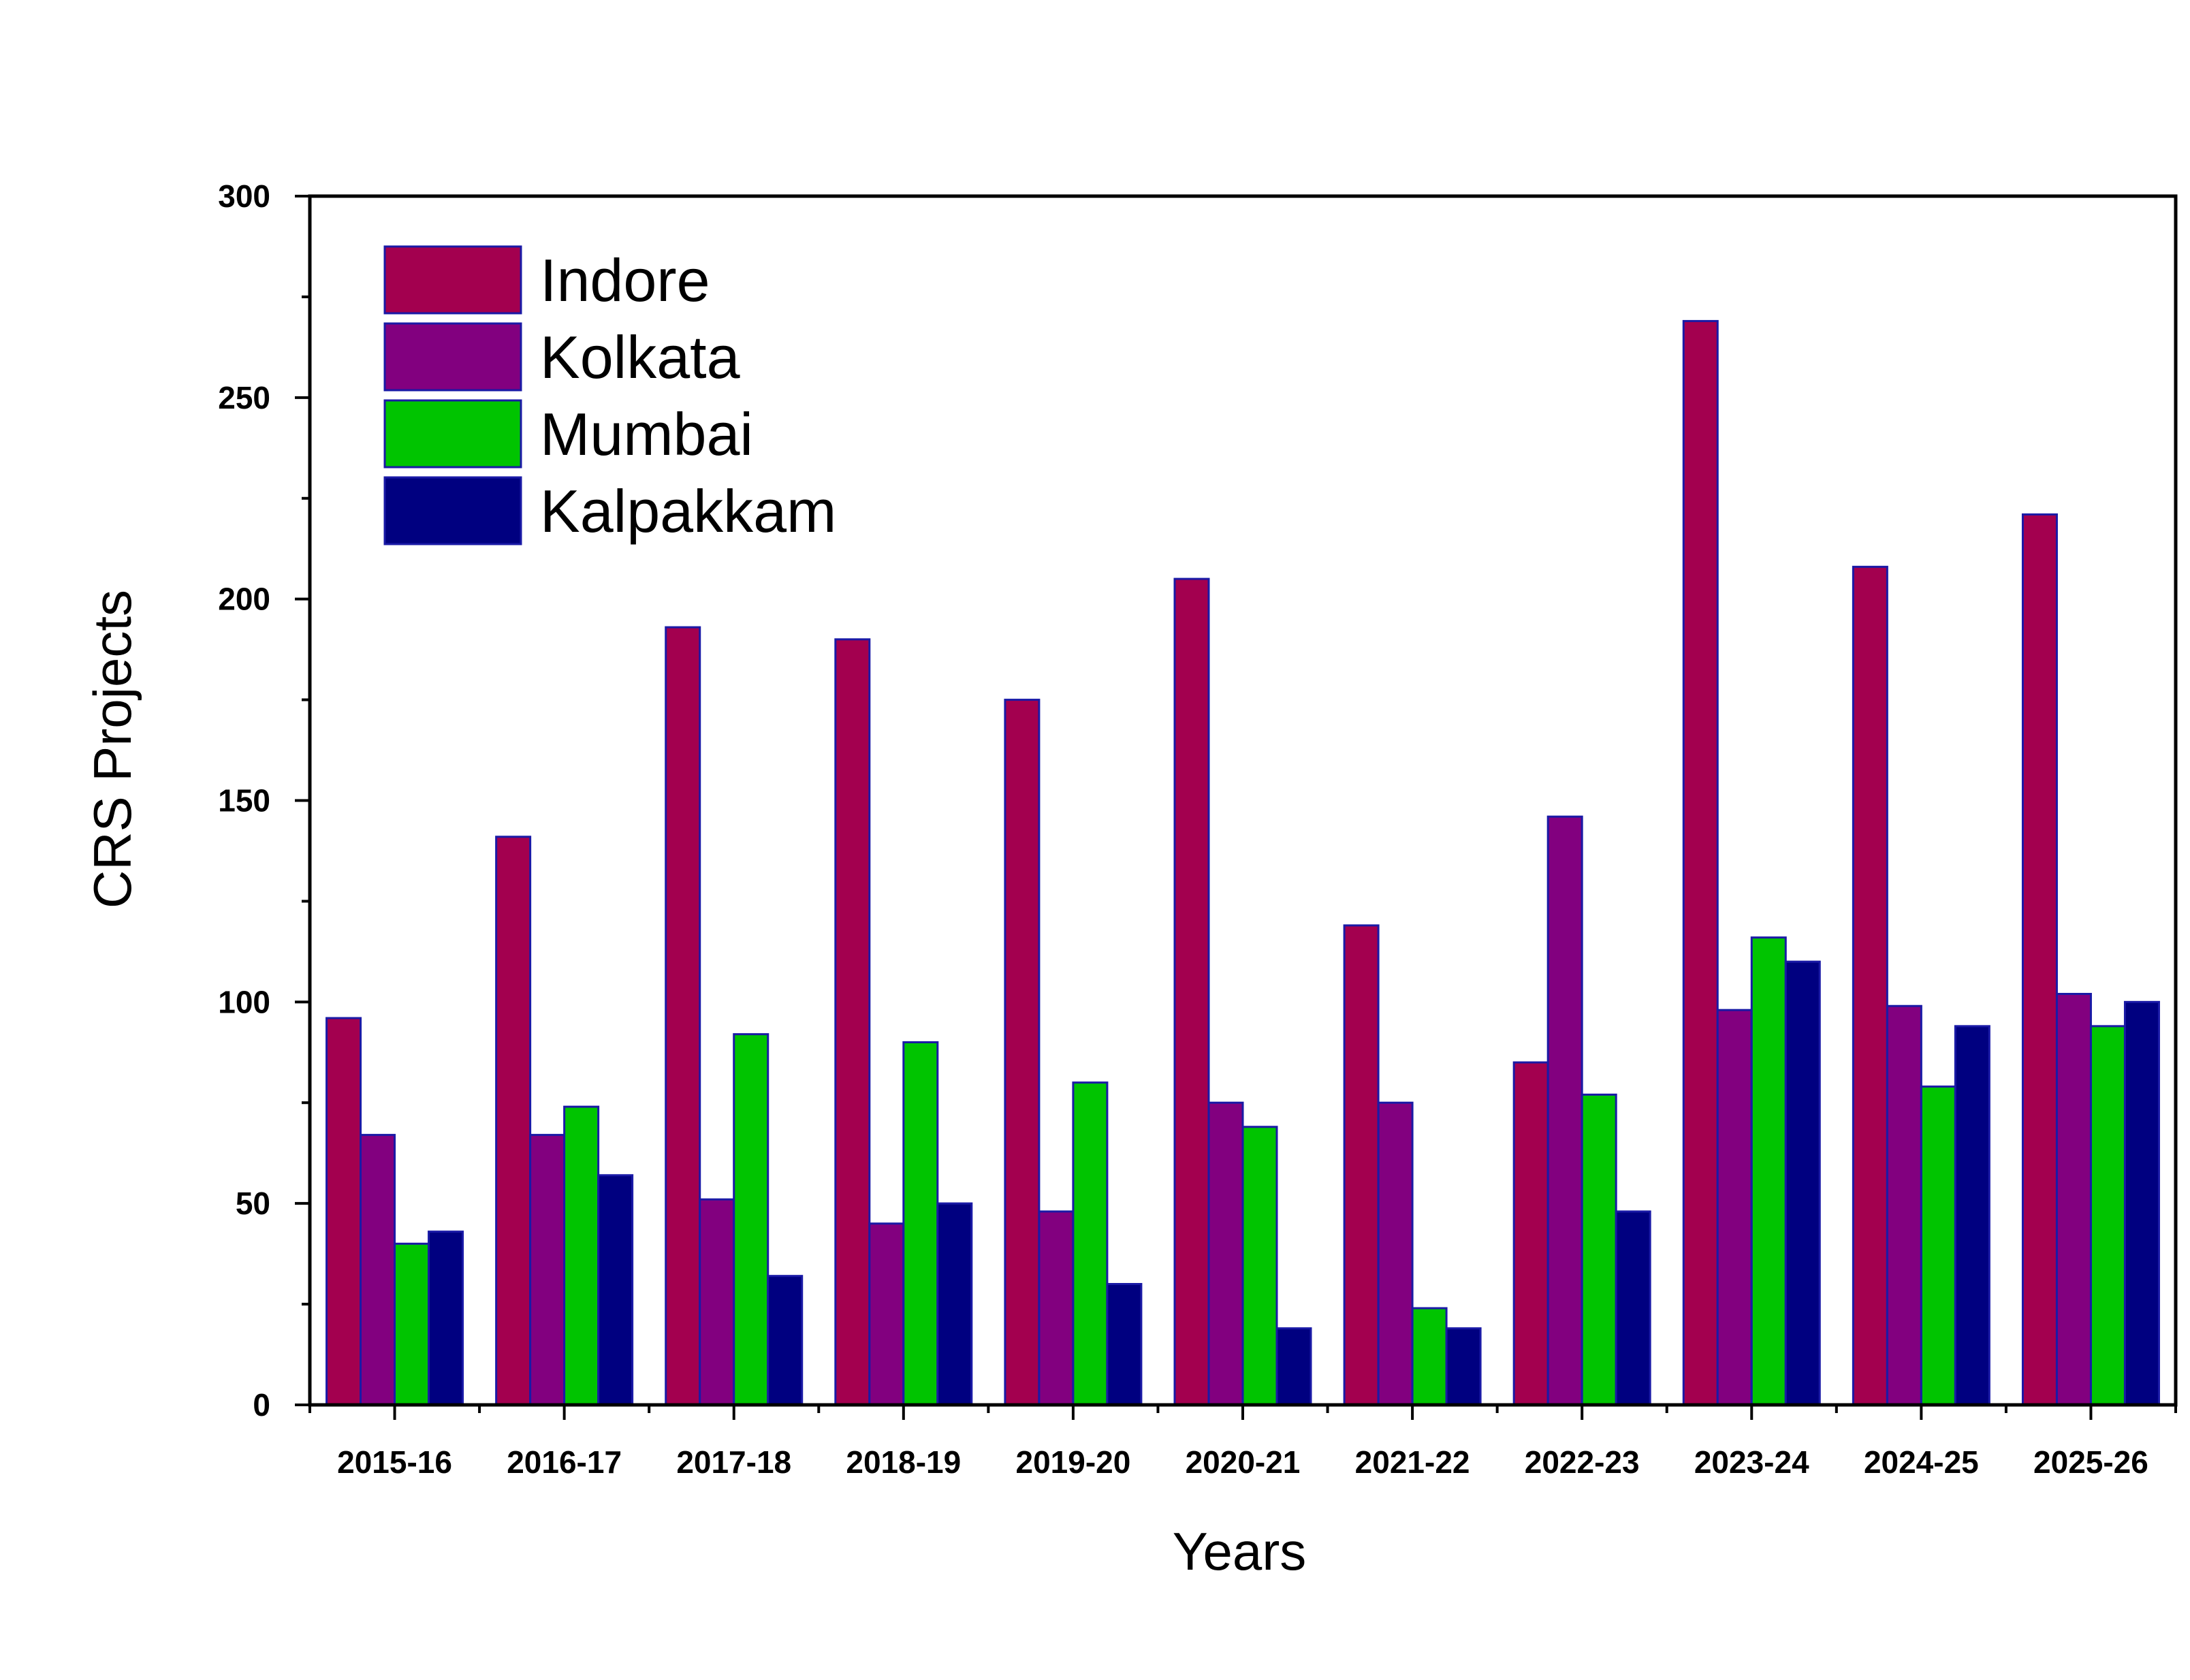 Image resolution: width=2190 pixels, height=1680 pixels. I want to click on legend-swatch-kalpakkam, so click(452, 510).